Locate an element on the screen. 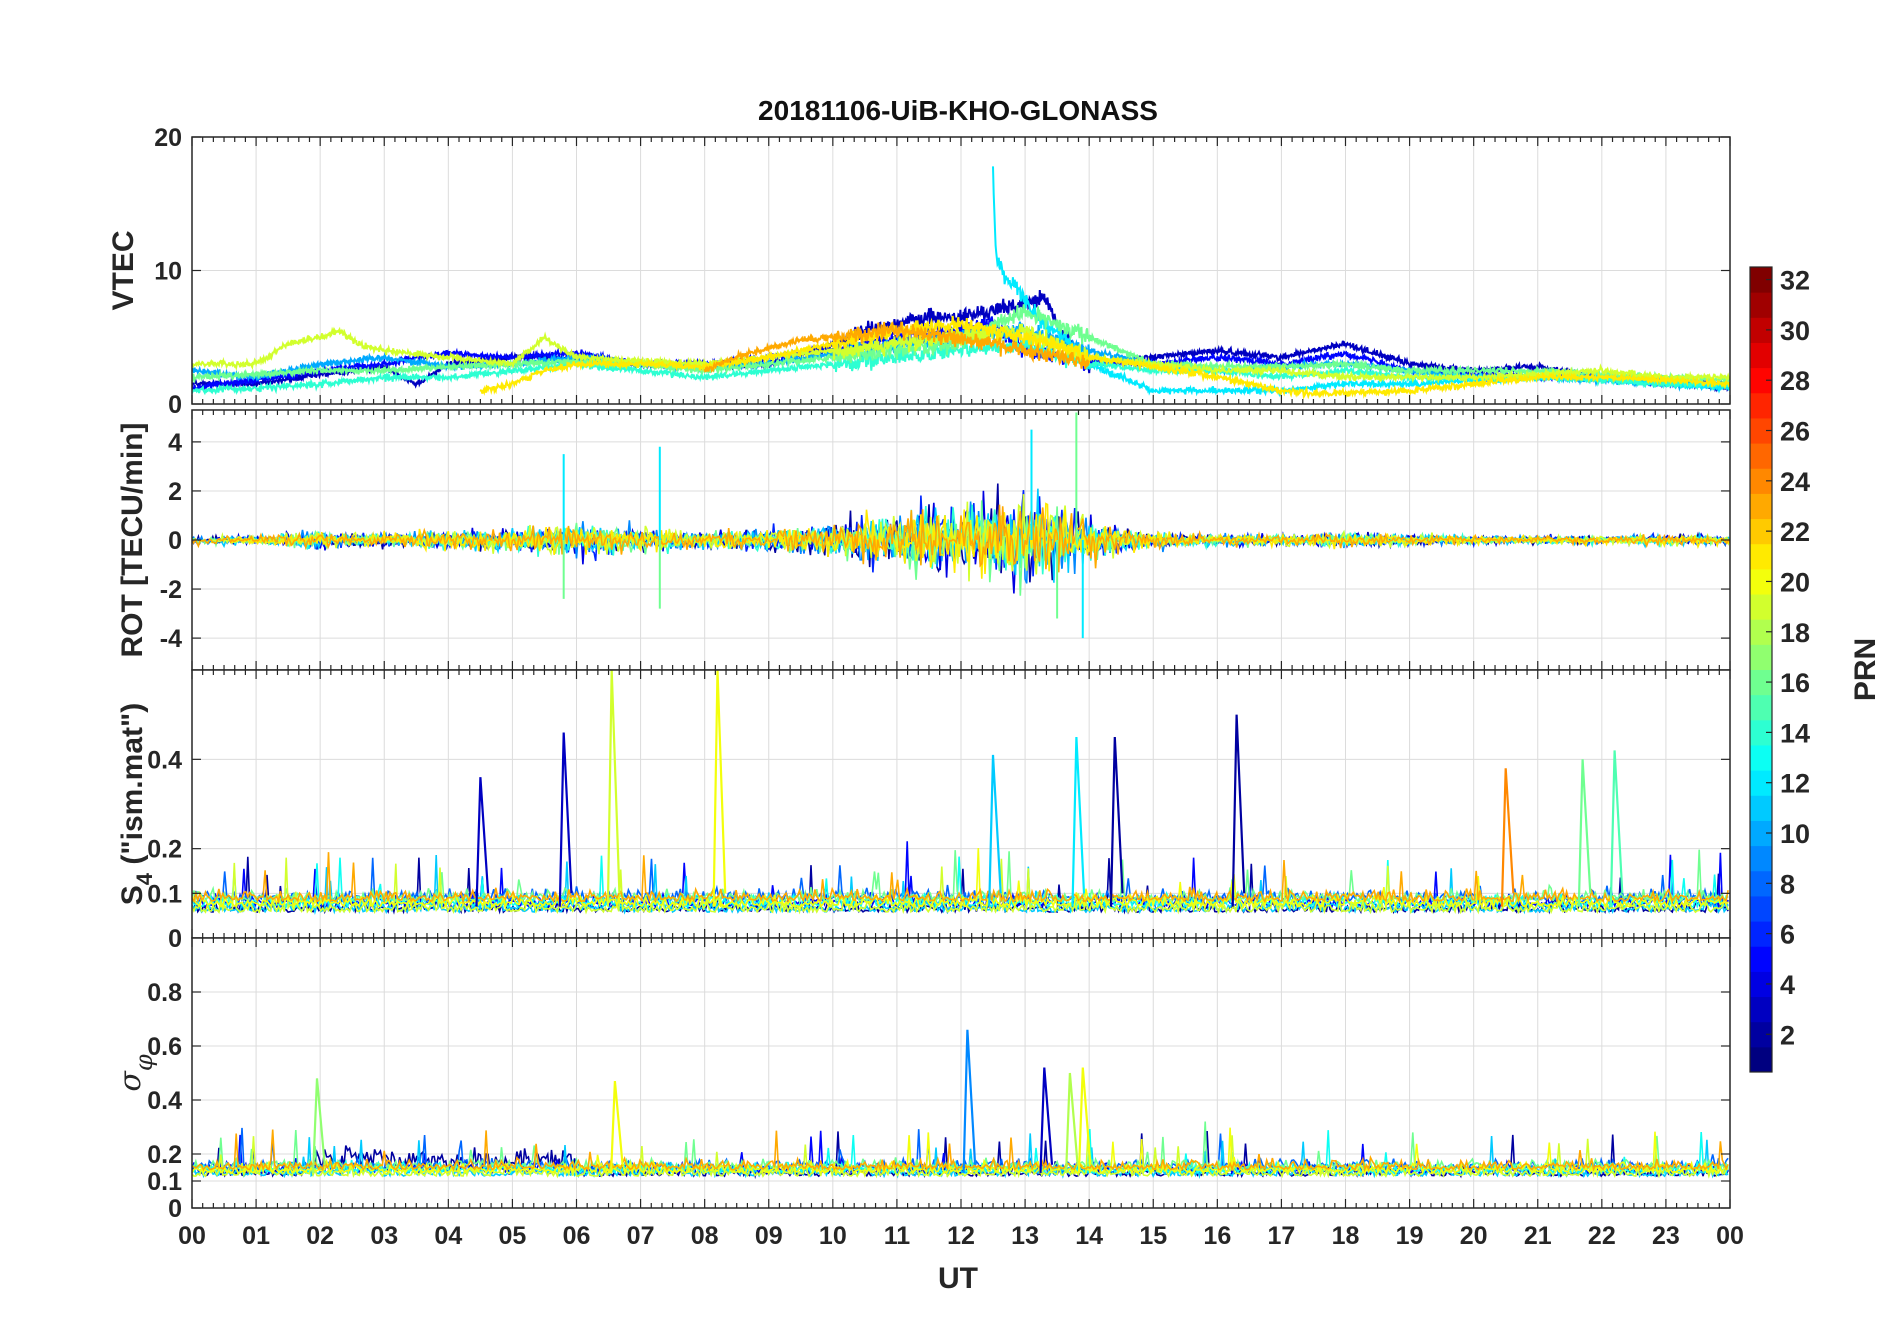  y-axis-label-rest: ("ism.mat") is located at coordinates (132, 788).